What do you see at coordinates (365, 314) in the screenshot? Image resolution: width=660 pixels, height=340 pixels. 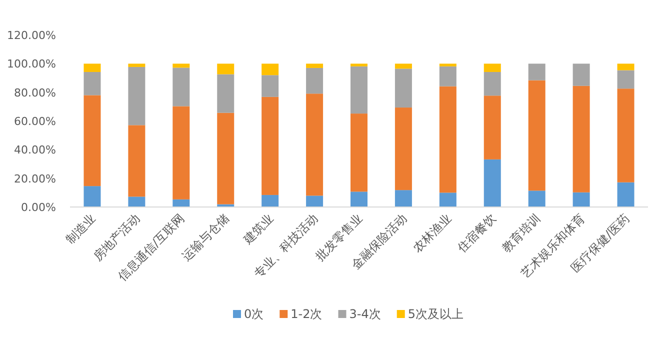 I see `legend-label: 3-4次` at bounding box center [365, 314].